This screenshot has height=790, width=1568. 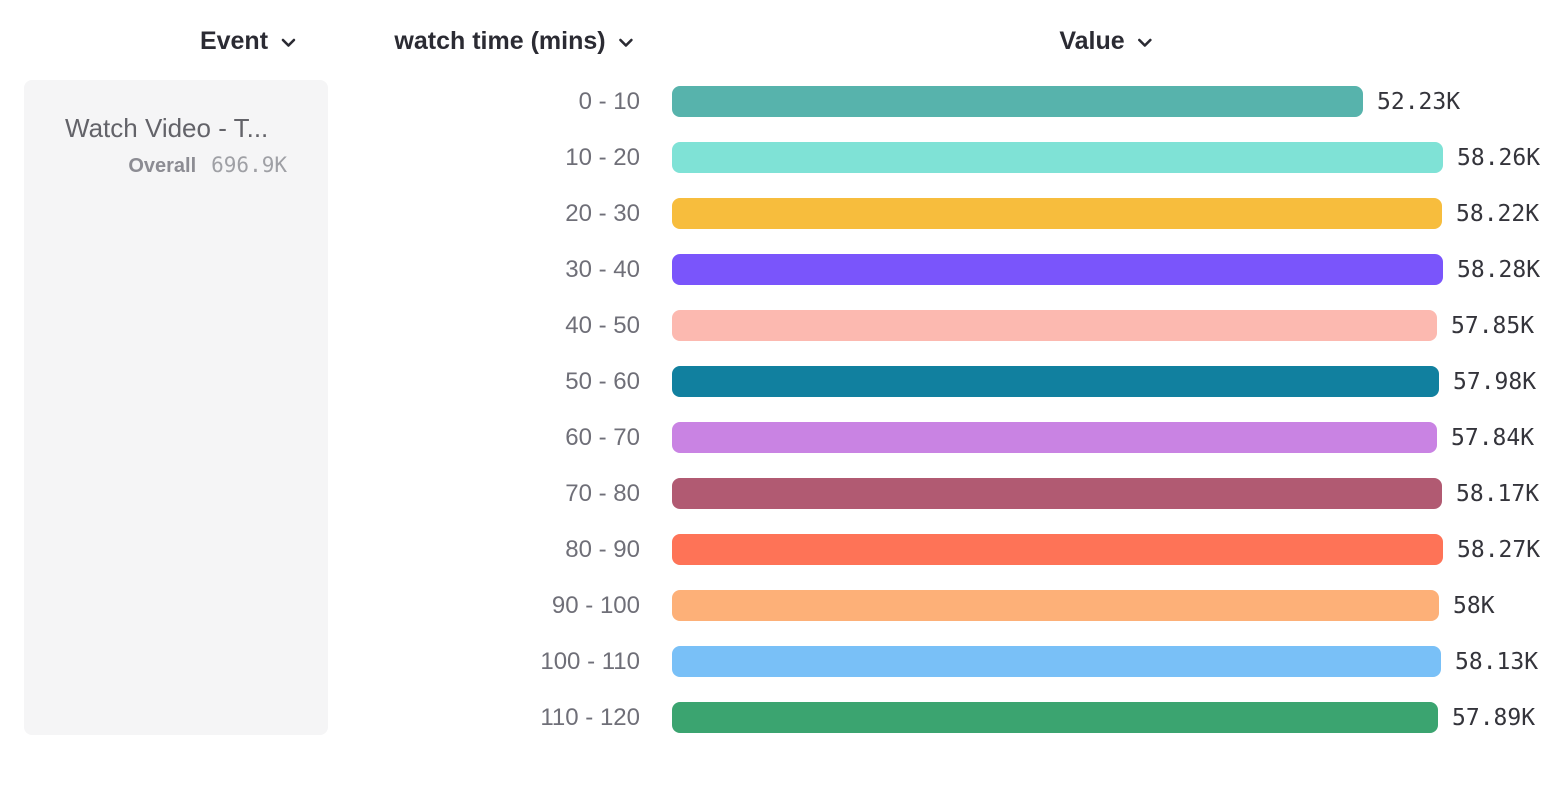 I want to click on category-label: 10 - 20, so click(x=602, y=157).